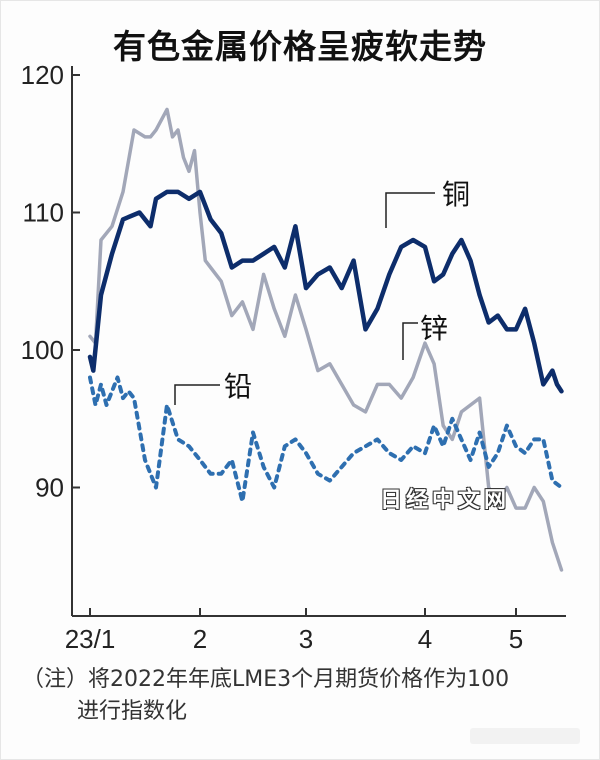  Describe the element at coordinates (306, 639) in the screenshot. I see `x-tick-label: 3` at that location.